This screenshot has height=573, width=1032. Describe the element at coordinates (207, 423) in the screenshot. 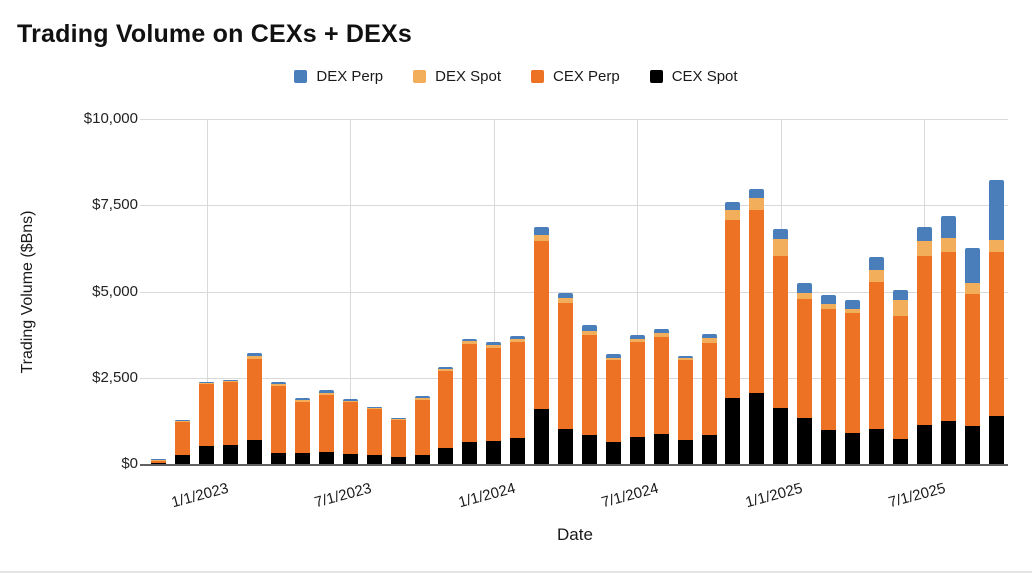

I see `bar-1/1/2023` at that location.